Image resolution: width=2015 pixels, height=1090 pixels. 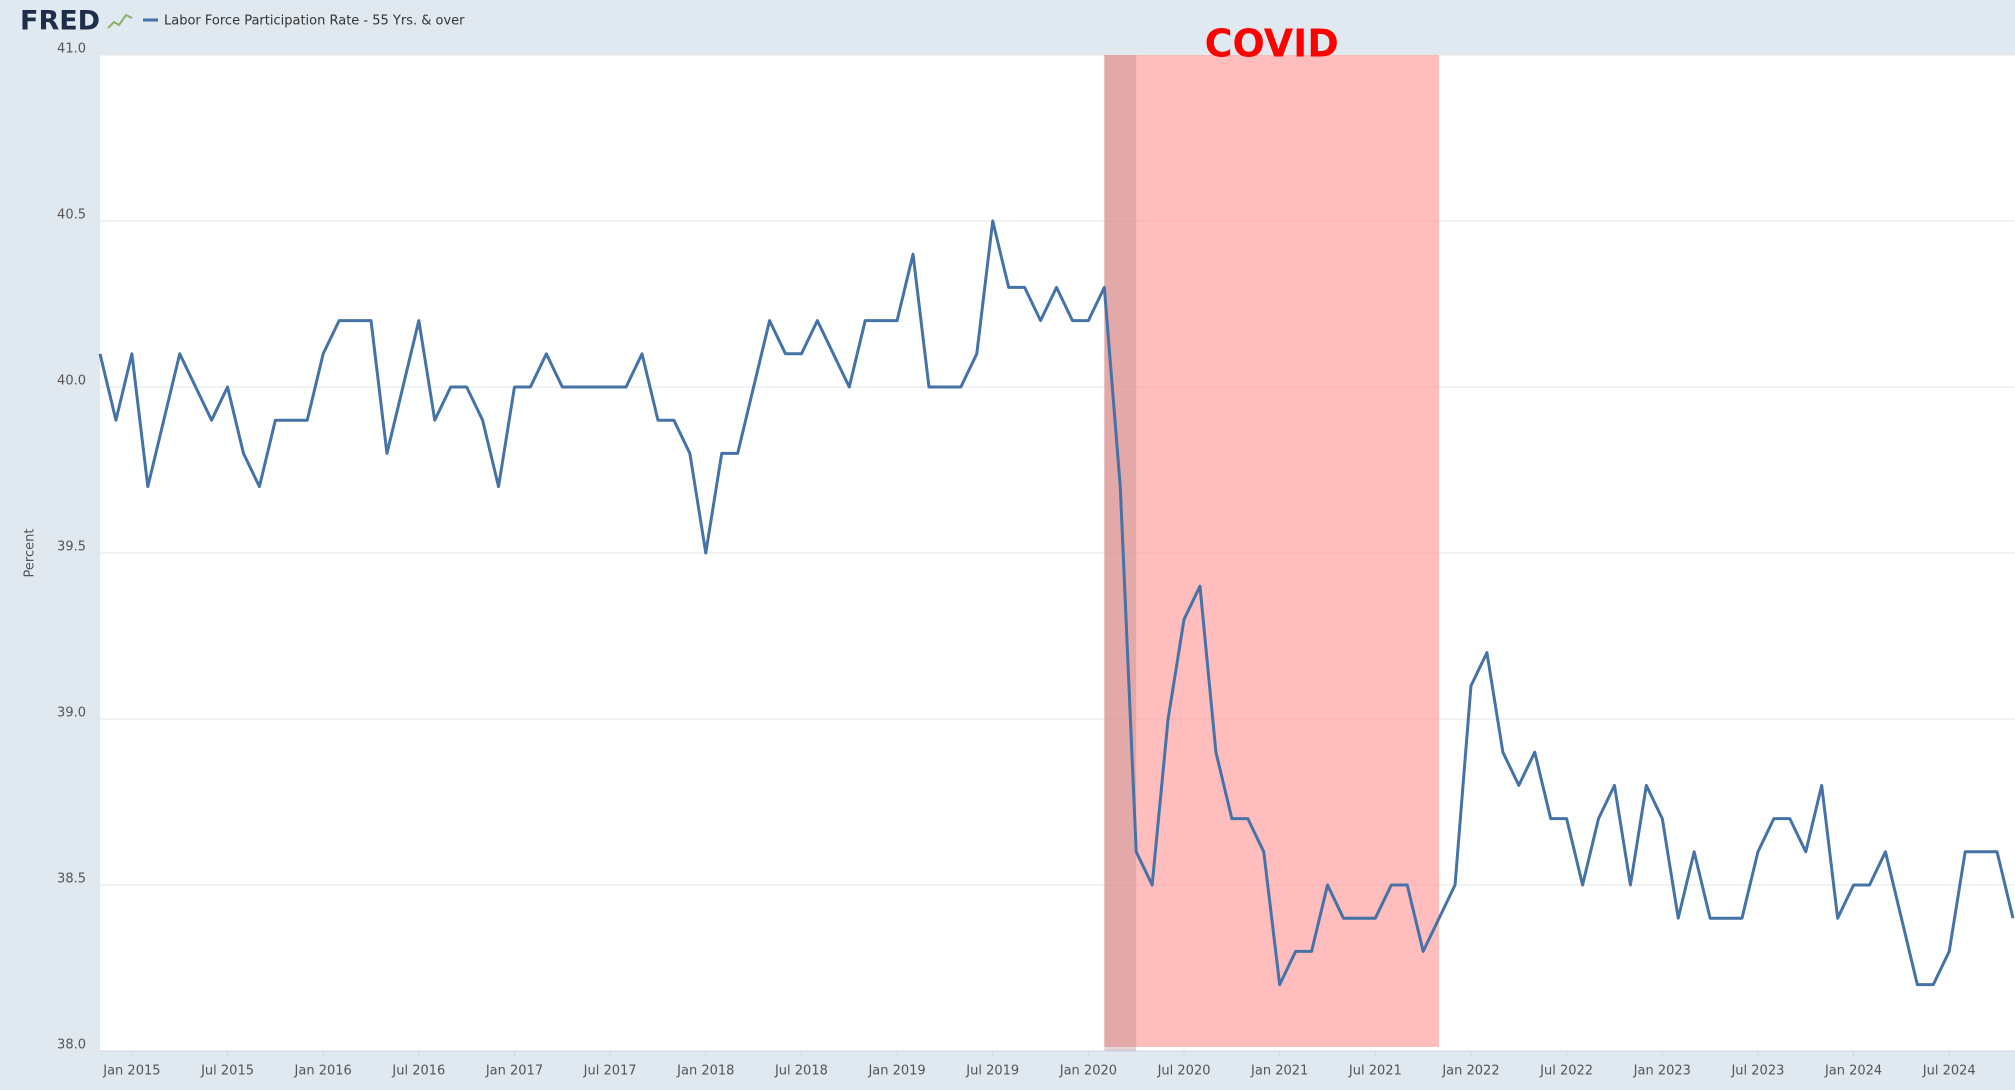 I want to click on x-tick-label: Jul 2017, so click(x=610, y=1071).